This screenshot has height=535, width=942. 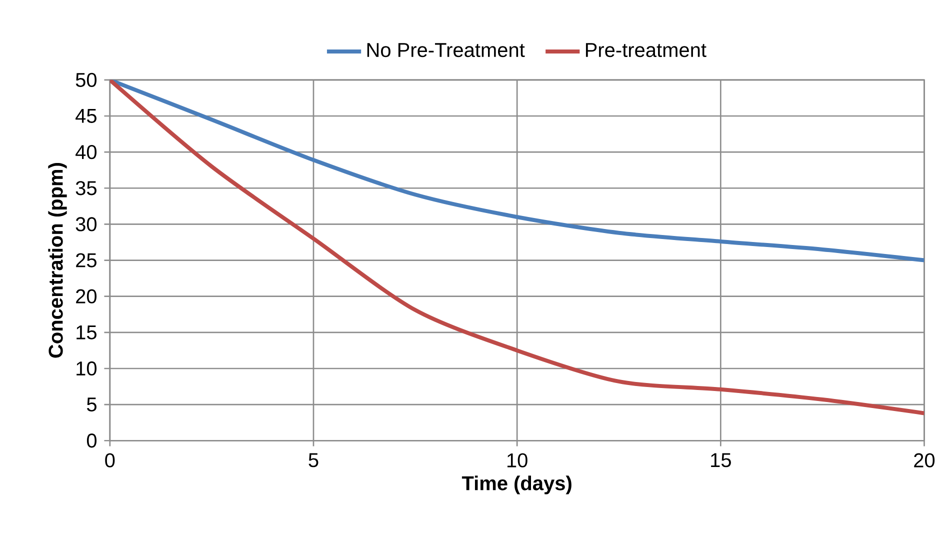 I want to click on y-tick-label: 0, so click(x=91, y=441).